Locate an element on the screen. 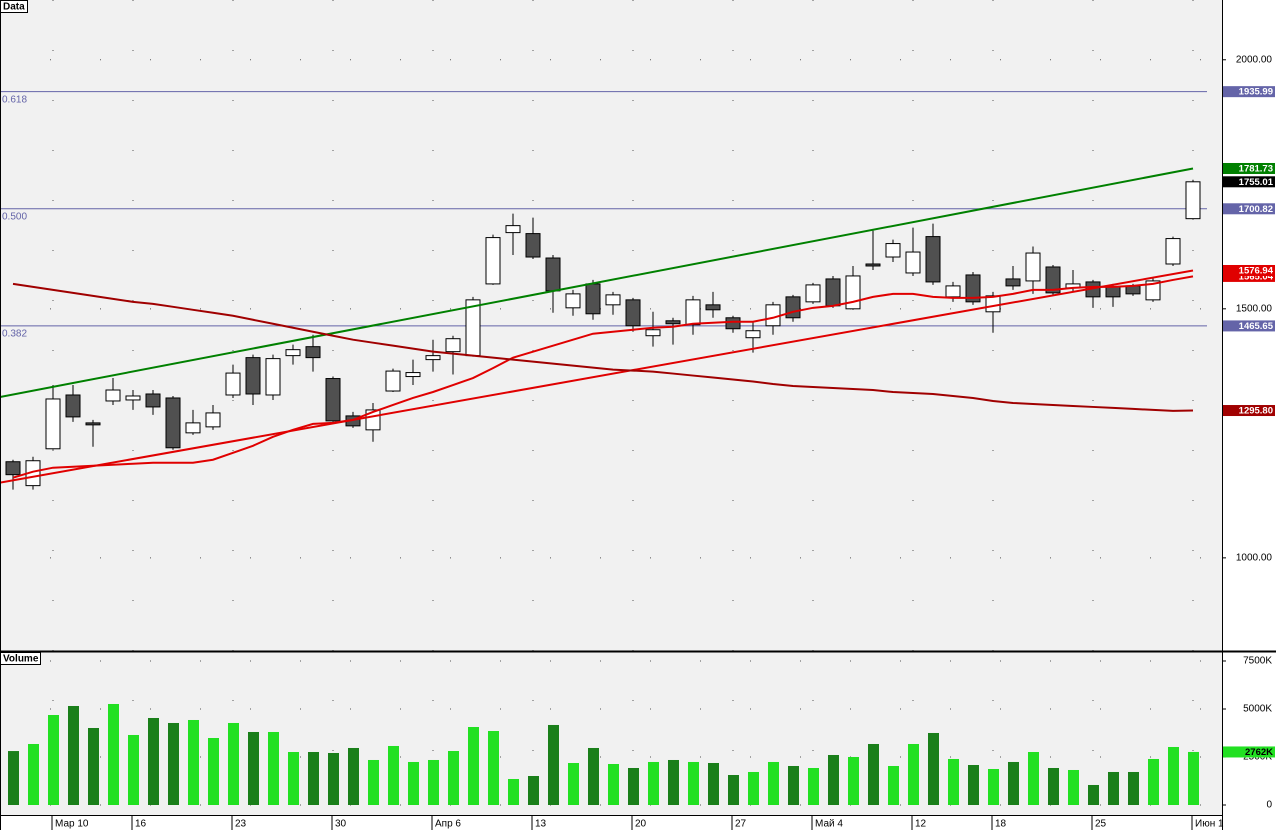 This screenshot has height=830, width=1276. y-tick-label: 7500K is located at coordinates (1257, 661).